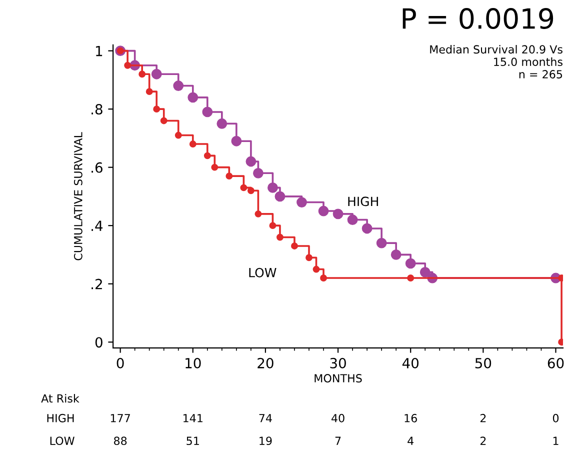 This screenshot has height=459, width=571. Describe the element at coordinates (97, 167) in the screenshot. I see `y-tick-label: .6` at that location.